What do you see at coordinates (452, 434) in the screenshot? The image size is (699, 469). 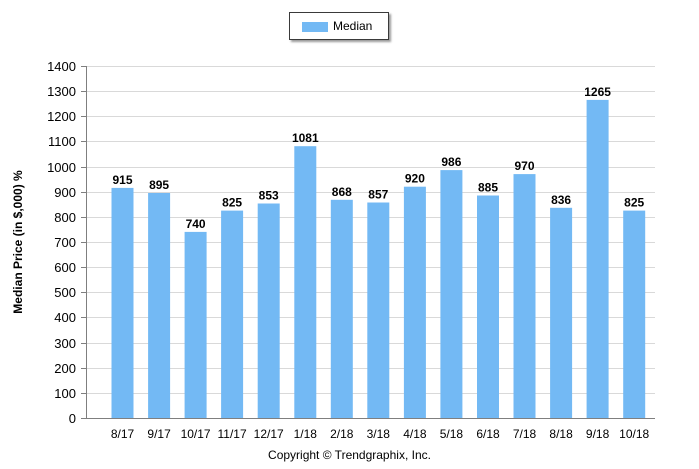 I see `x-tick-label: 5/18` at bounding box center [452, 434].